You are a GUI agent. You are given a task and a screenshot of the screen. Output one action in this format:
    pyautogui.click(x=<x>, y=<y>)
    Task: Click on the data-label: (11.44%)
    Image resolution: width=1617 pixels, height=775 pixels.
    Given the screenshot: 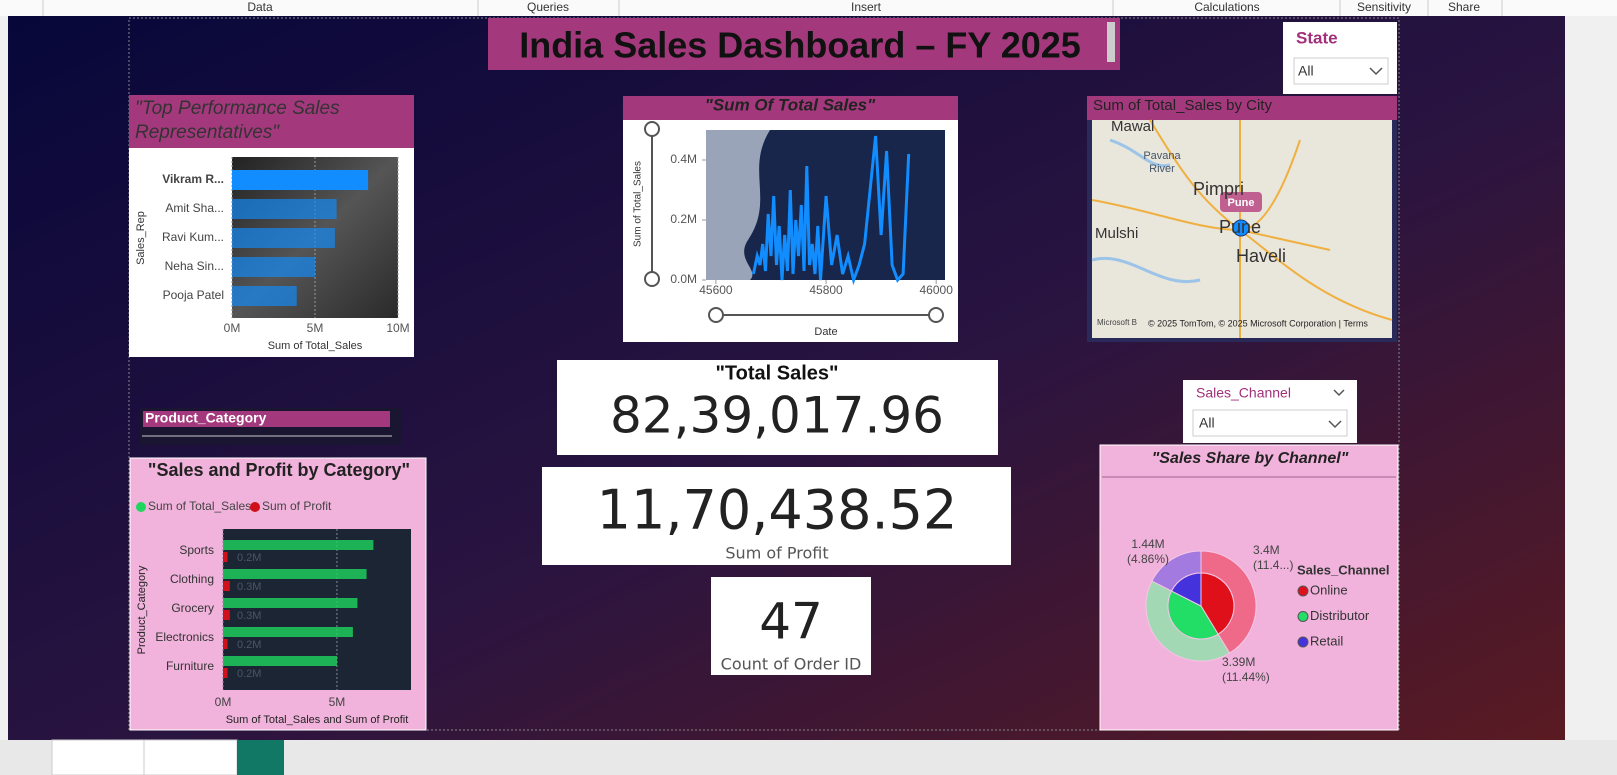 What is the action you would take?
    pyautogui.click(x=1246, y=677)
    